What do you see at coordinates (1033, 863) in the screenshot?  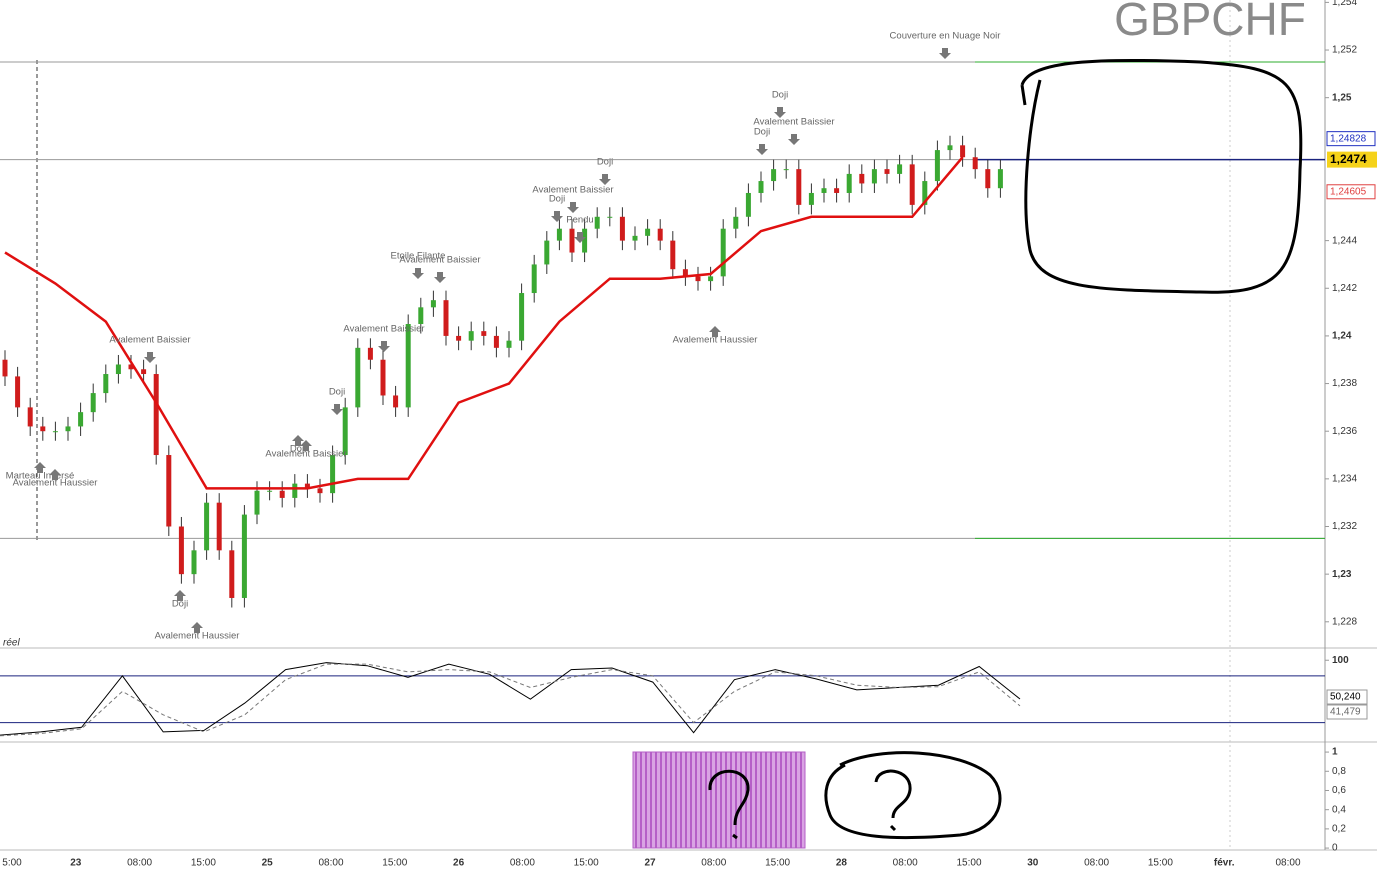 I see `x-tick-label: 30` at bounding box center [1033, 863].